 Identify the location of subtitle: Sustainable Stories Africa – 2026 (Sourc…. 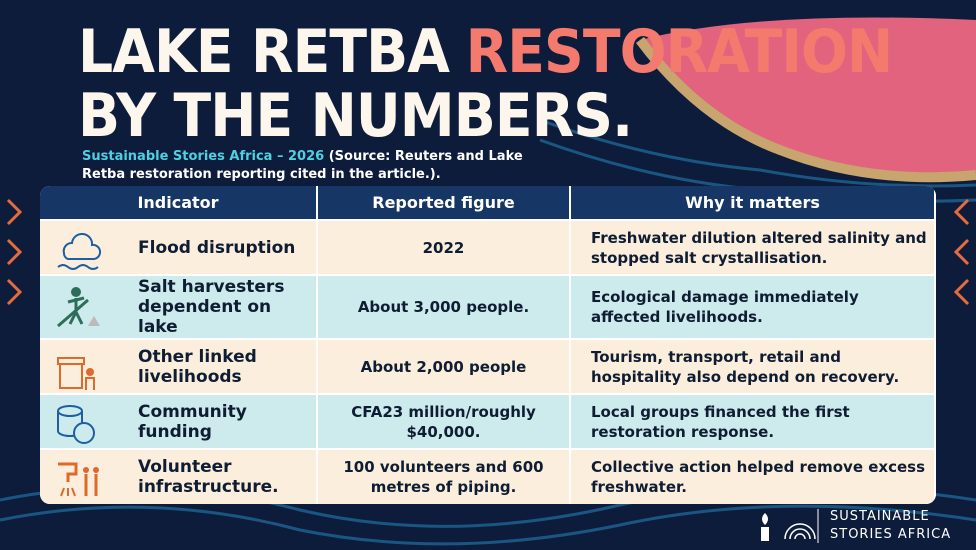
(317, 166).